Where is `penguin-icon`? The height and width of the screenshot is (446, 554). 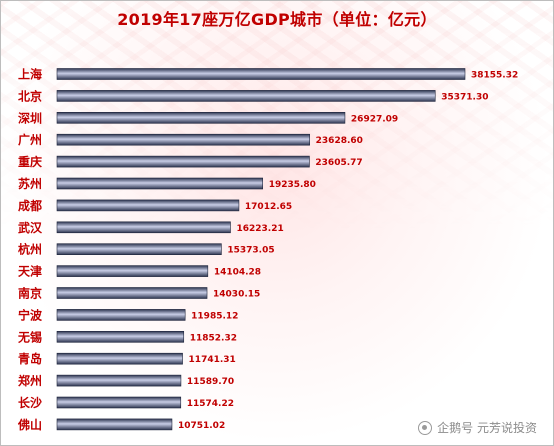 penguin-icon is located at coordinates (425, 427).